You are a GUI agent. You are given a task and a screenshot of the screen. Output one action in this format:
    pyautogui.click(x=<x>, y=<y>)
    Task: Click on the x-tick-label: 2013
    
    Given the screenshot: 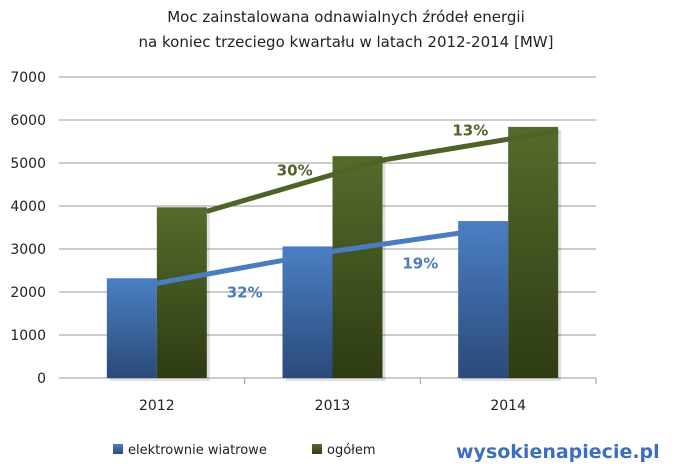 What is the action you would take?
    pyautogui.click(x=333, y=406)
    